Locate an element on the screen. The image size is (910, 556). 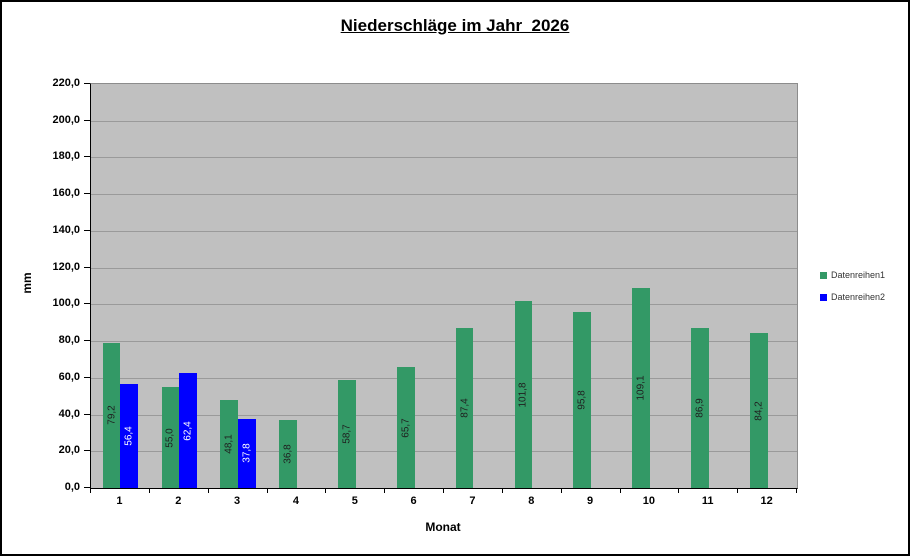
bar-datenreihen1-month-6: 65,7 is located at coordinates (405, 427).